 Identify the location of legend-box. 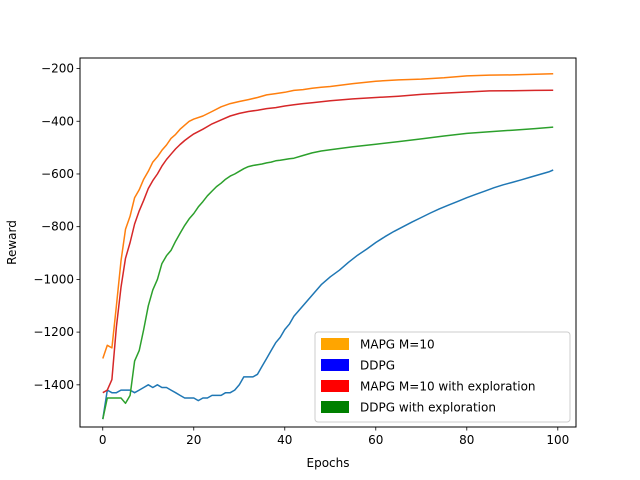
(442, 377).